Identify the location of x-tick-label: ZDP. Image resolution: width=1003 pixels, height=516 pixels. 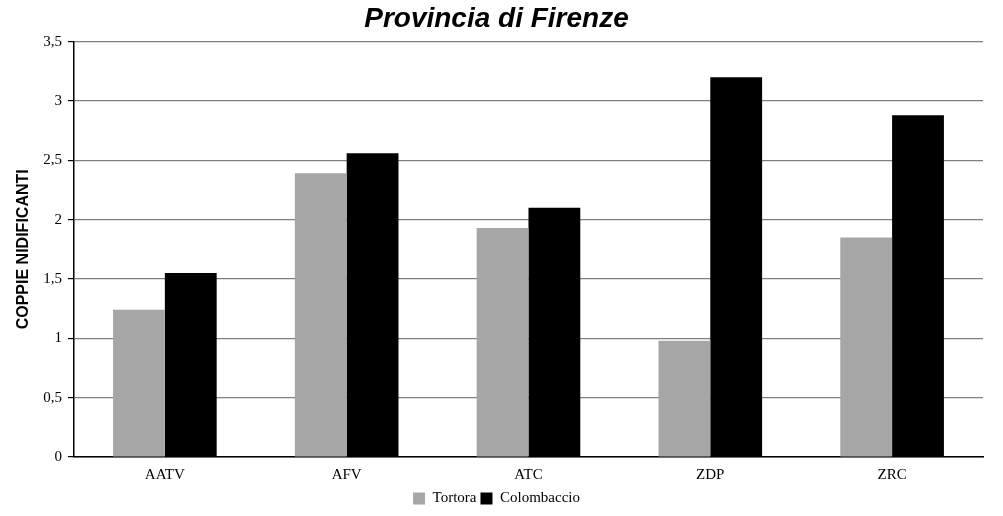
(710, 473).